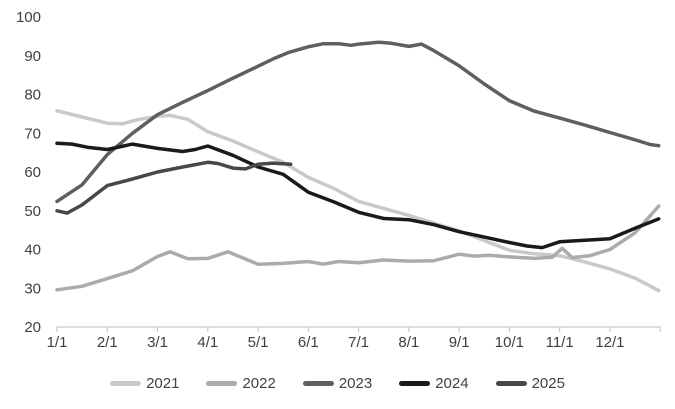 The image size is (675, 409). What do you see at coordinates (32, 288) in the screenshot?
I see `y-axis-tick-label: 30` at bounding box center [32, 288].